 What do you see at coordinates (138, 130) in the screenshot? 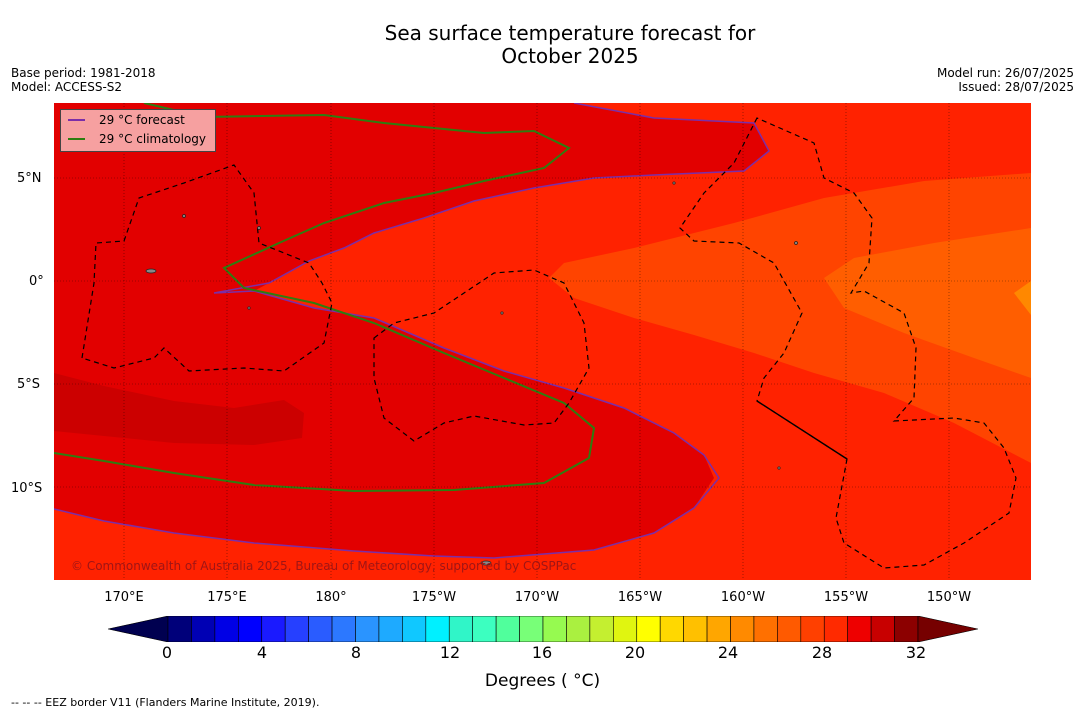
I see `map-legend: 29 °C forecast 29 °C climatology` at bounding box center [138, 130].